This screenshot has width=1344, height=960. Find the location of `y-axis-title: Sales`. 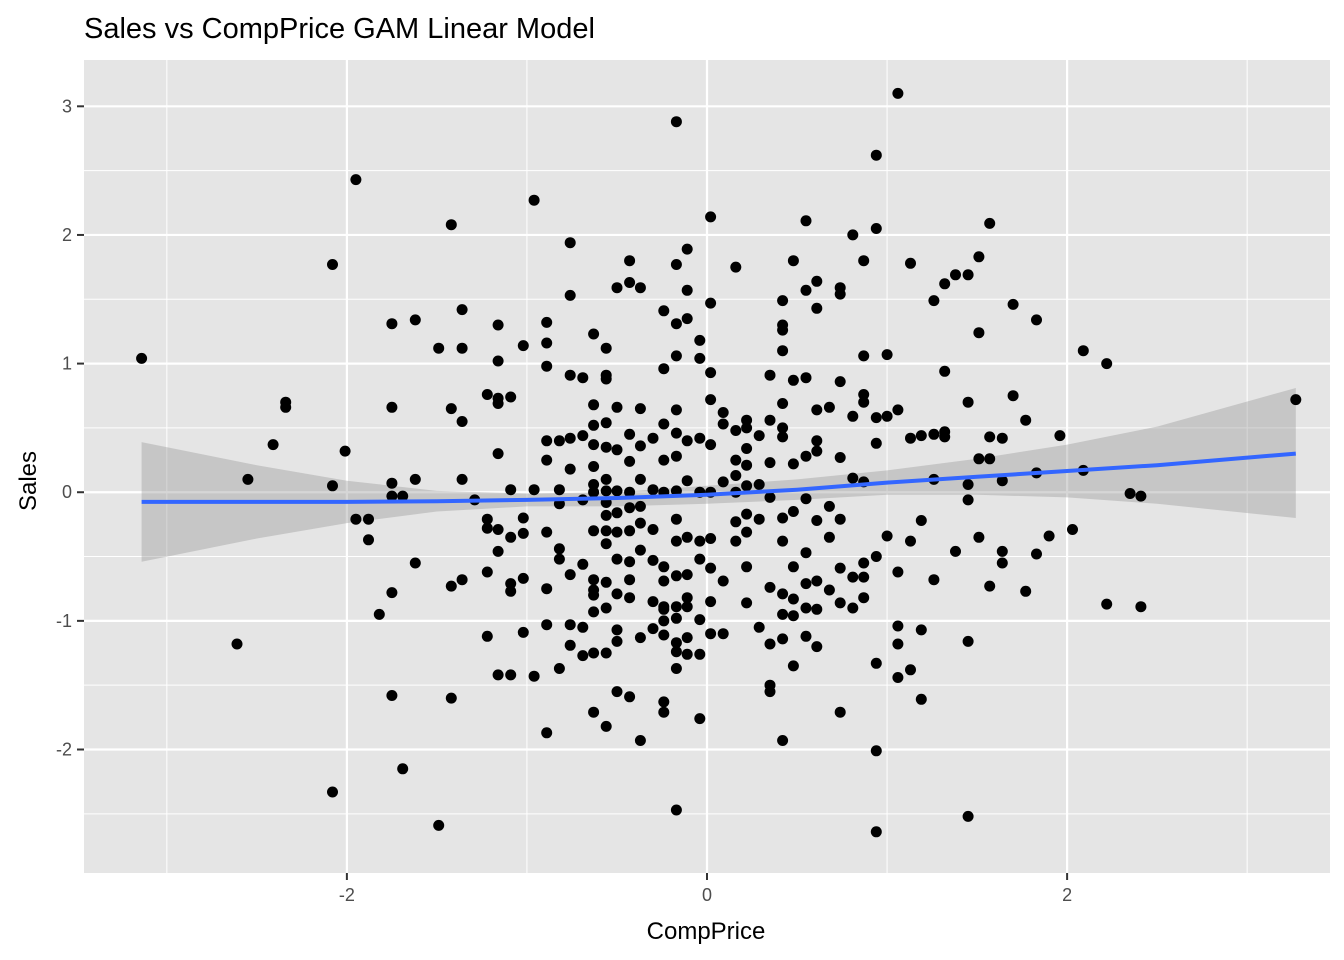

y-axis-title: Sales is located at coordinates (28, 481).